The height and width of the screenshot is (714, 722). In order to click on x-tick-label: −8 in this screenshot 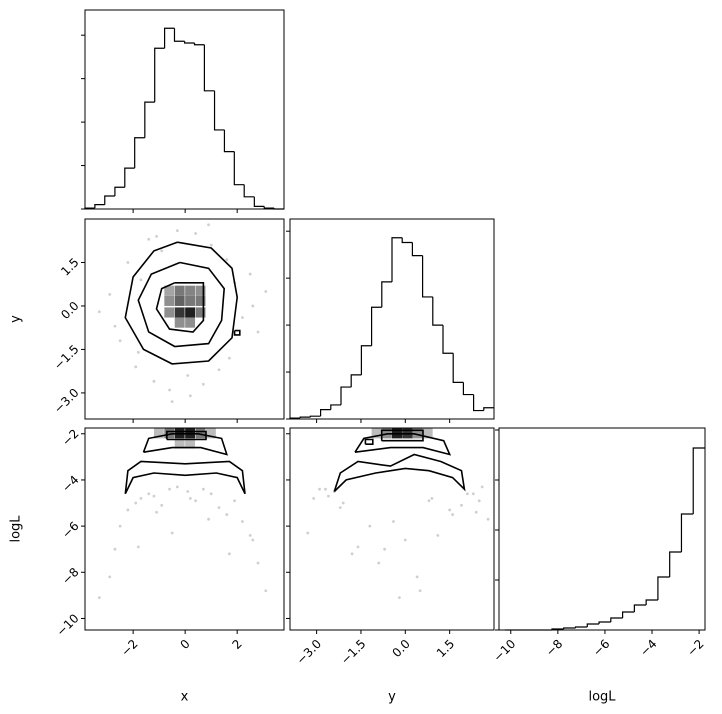, I will do `click(554, 648)`.